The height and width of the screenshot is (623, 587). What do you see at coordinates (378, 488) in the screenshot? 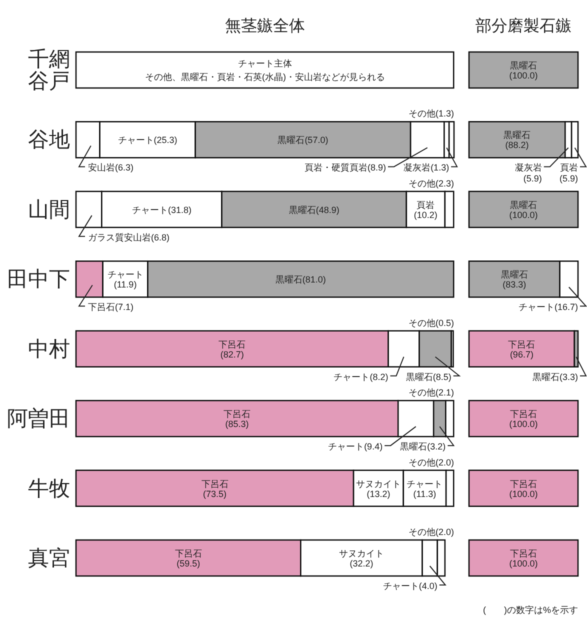
I see `data-label: サヌカイト (13.2)` at bounding box center [378, 488].